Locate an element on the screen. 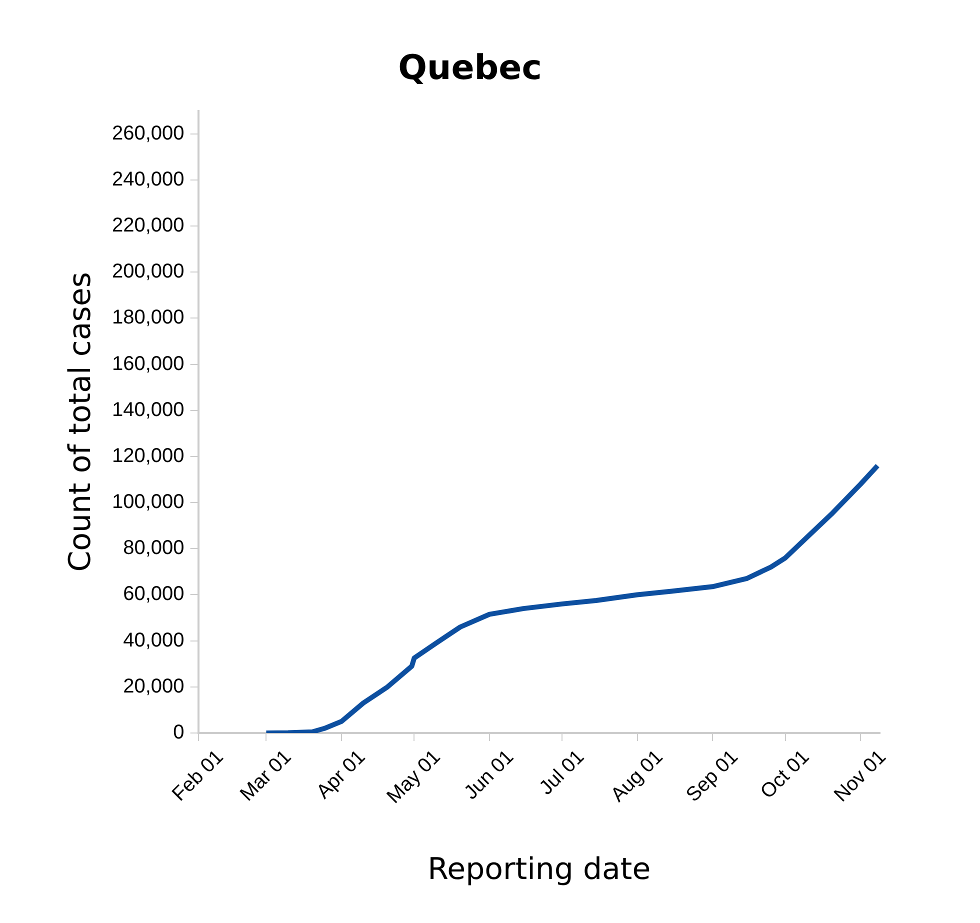  y-tick-label: 80,000 is located at coordinates (153, 548).